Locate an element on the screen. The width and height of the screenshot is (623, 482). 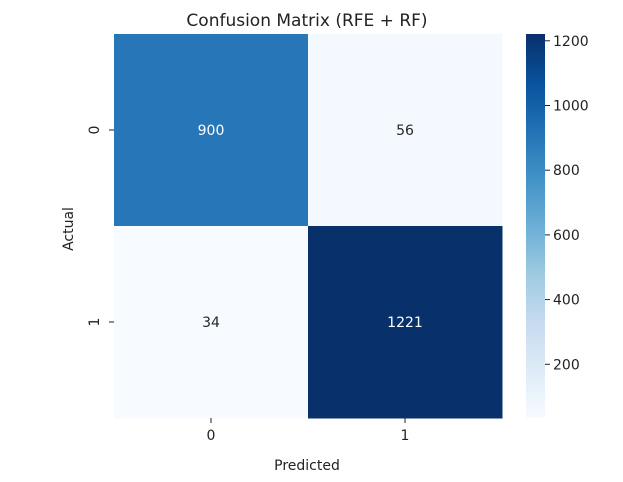
x-axis-label: Predicted is located at coordinates (307, 466).